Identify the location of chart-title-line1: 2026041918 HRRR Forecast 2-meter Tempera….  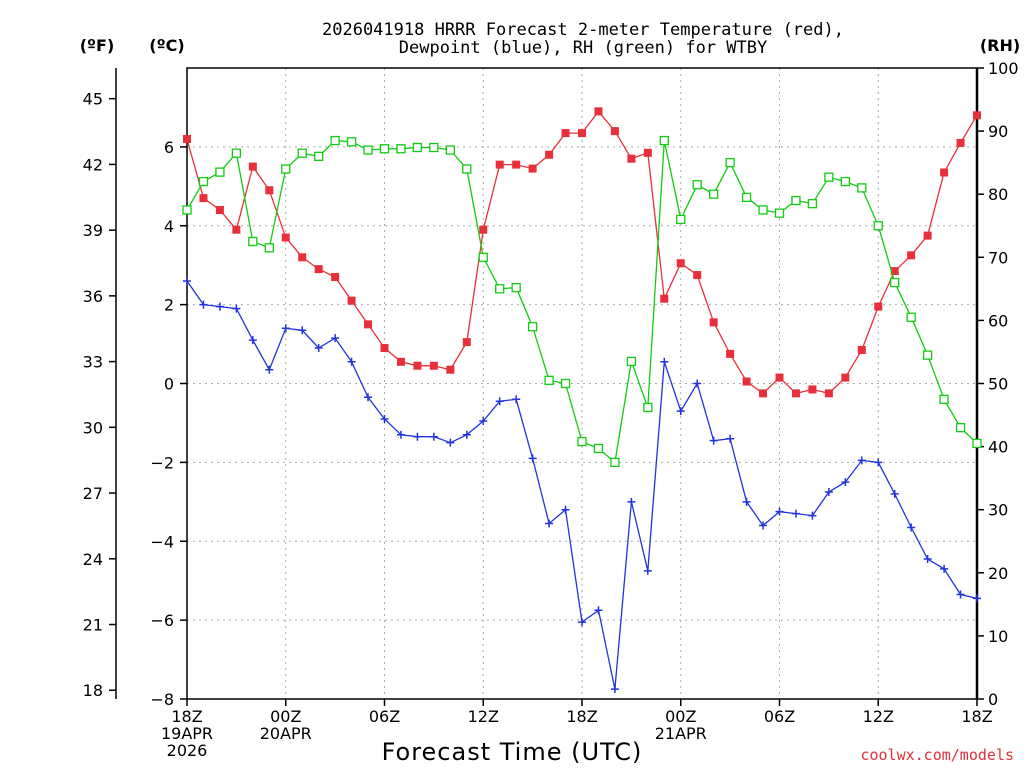
(583, 30).